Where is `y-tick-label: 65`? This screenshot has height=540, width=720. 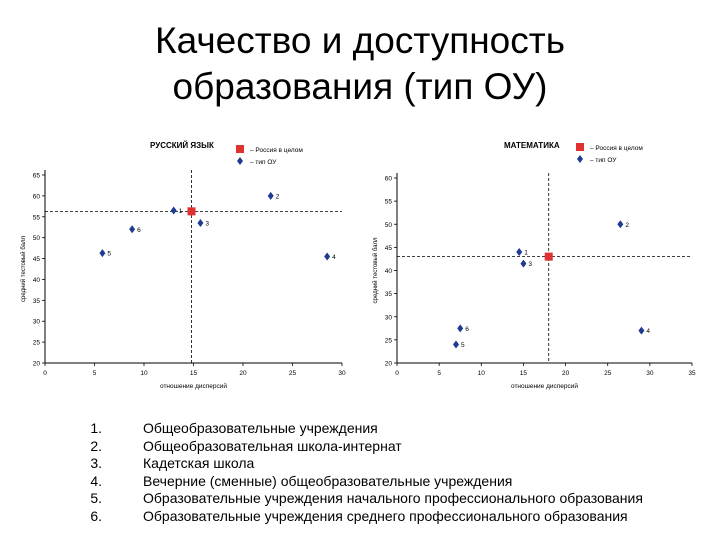 y-tick-label: 65 is located at coordinates (37, 176).